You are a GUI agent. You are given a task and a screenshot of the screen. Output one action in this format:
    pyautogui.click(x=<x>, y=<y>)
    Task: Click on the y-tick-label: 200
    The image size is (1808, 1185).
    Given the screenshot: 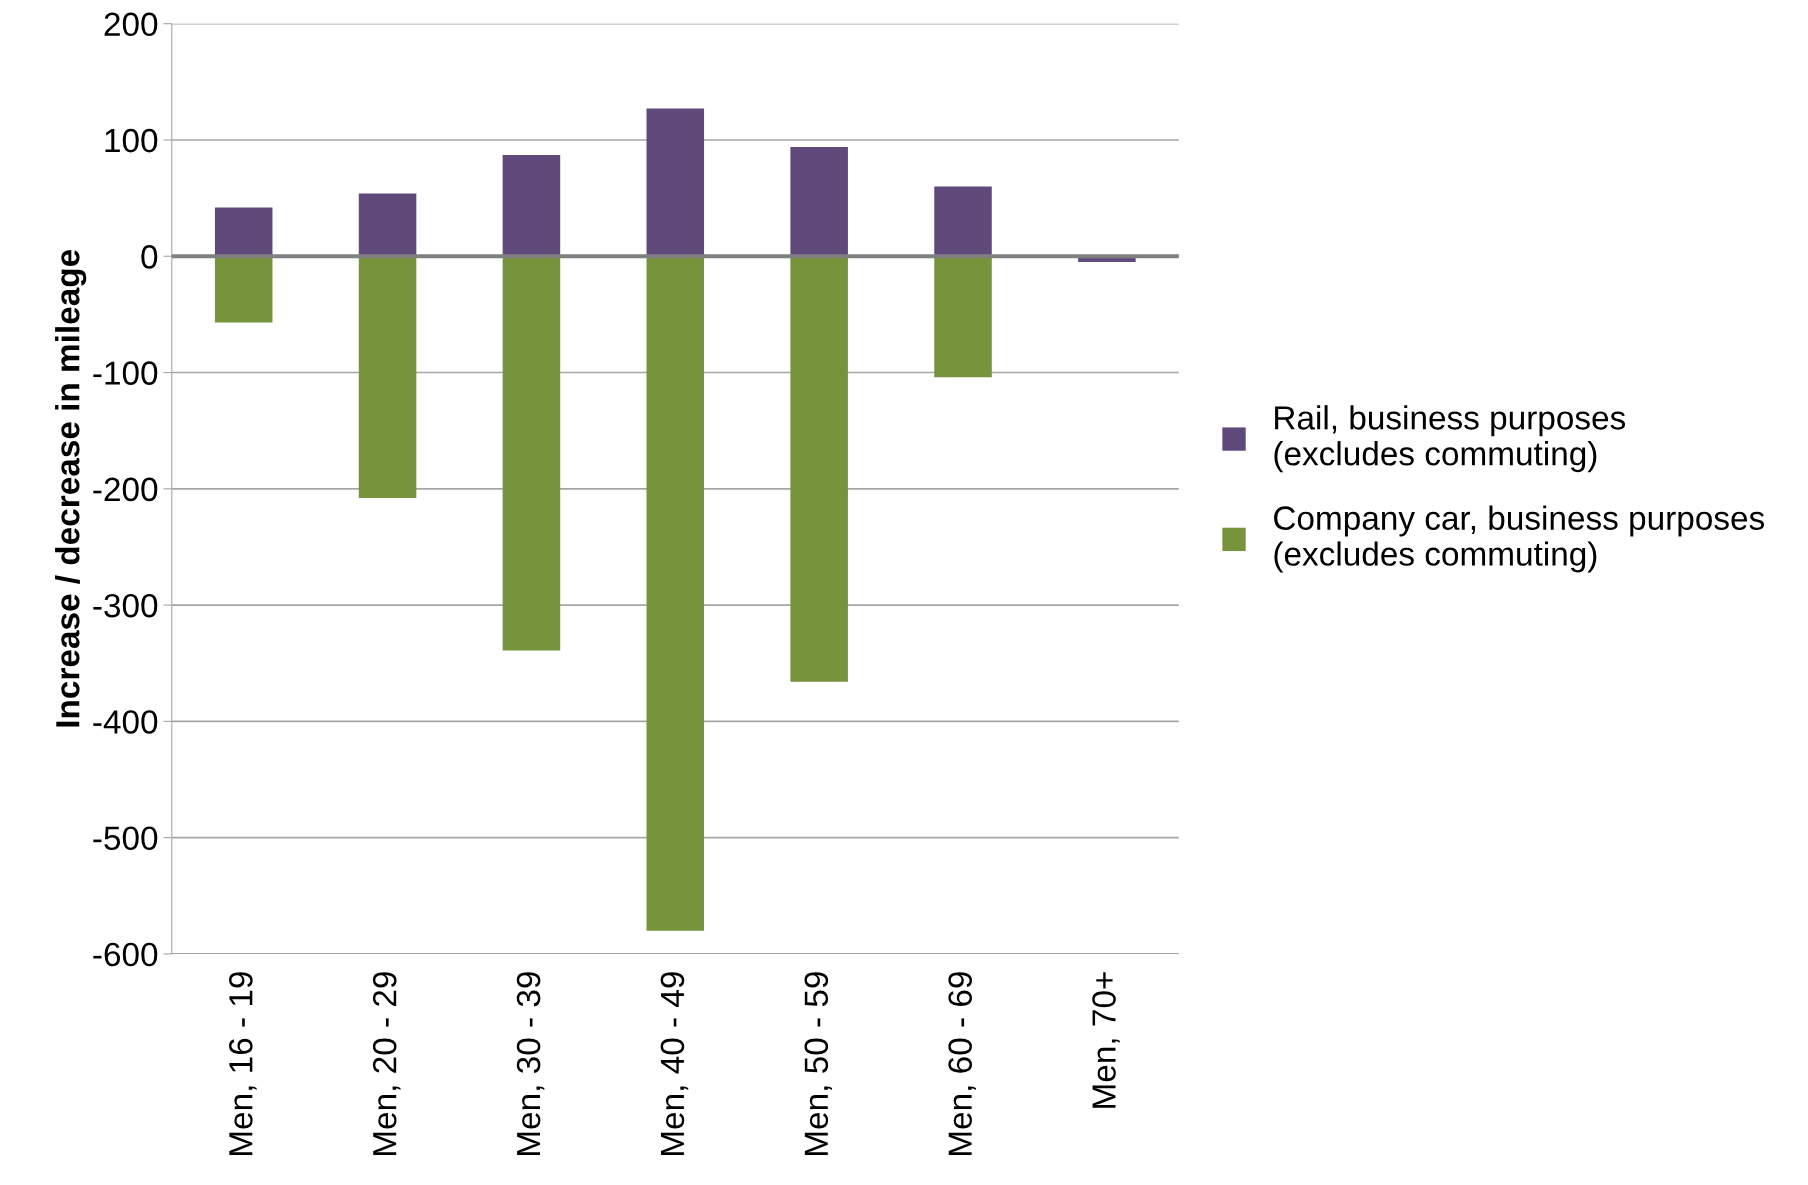 What is the action you would take?
    pyautogui.click(x=131, y=24)
    